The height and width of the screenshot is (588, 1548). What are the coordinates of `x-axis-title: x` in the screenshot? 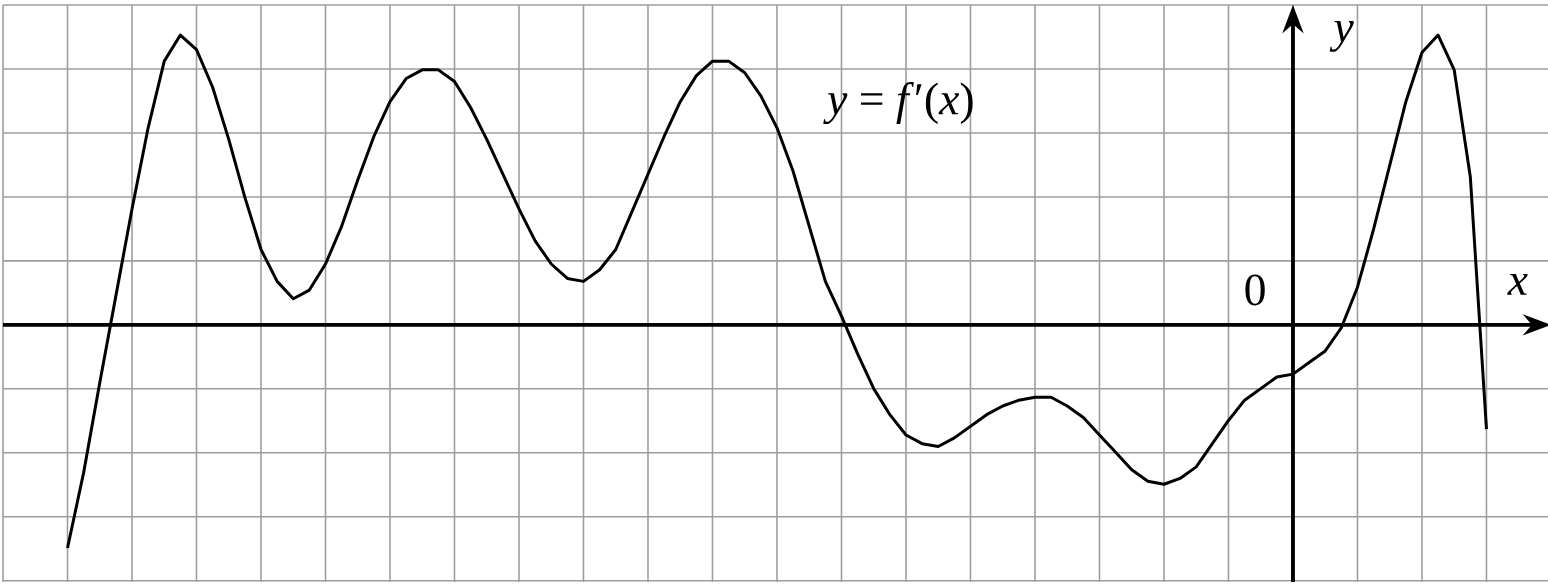 It's located at (1517, 284).